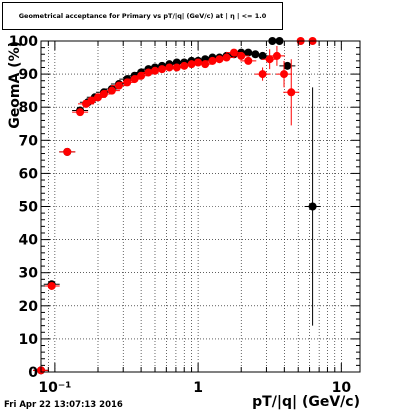 Image resolution: width=400 pixels, height=414 pixels. What do you see at coordinates (29, 241) in the screenshot?
I see `y-tick-label: 40` at bounding box center [29, 241].